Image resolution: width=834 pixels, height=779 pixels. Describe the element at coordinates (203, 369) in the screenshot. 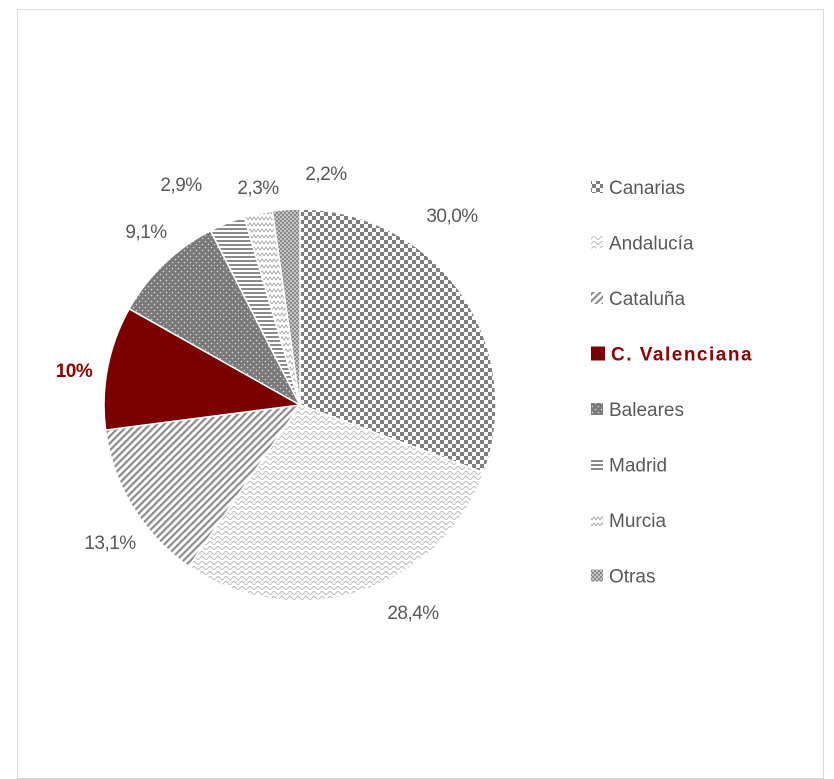

I see `pie-slice-c-valenciana` at that location.